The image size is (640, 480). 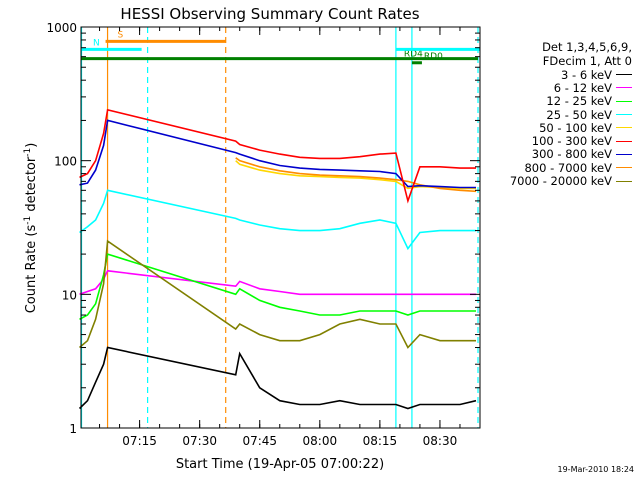 I want to click on legend-entry-7: 800 - 7000 keV, so click(x=561, y=167).